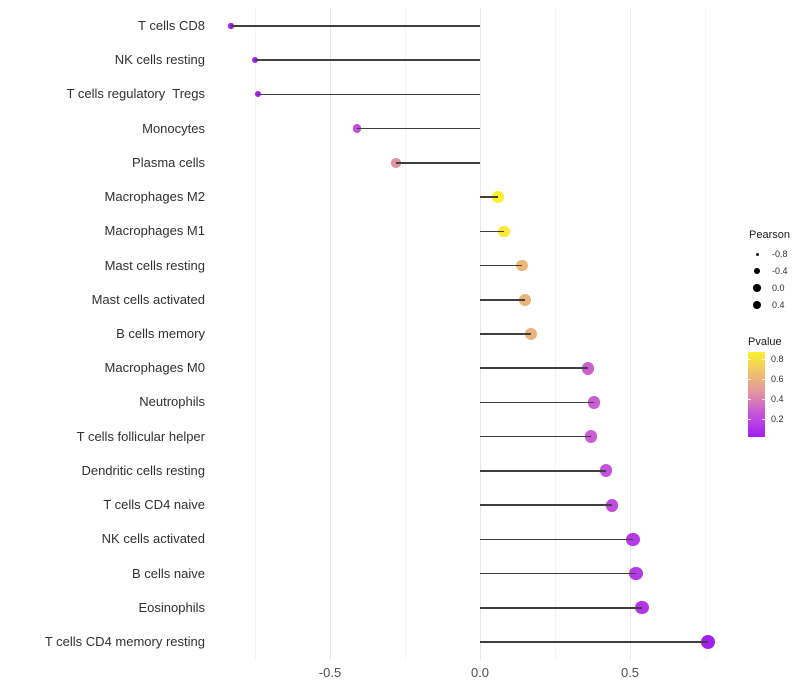 This screenshot has width=800, height=700. Describe the element at coordinates (780, 254) in the screenshot. I see `size-legend-label: -0.8` at that location.